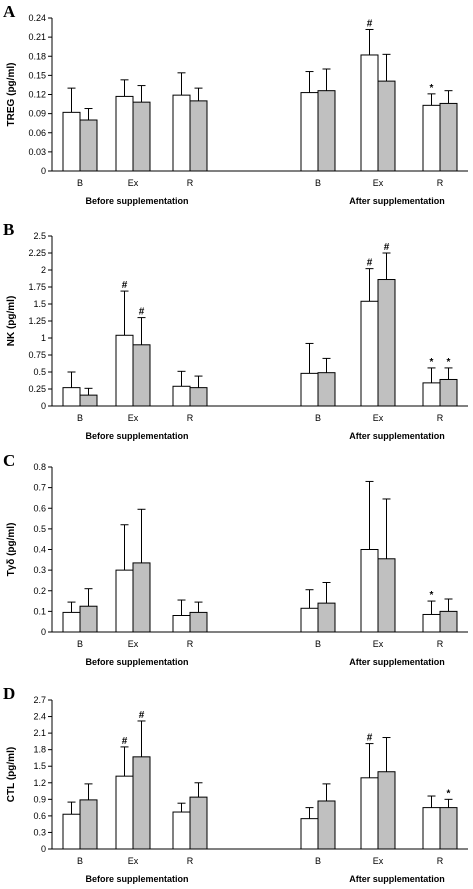  I want to click on panel-c-letter: C, so click(9, 460).